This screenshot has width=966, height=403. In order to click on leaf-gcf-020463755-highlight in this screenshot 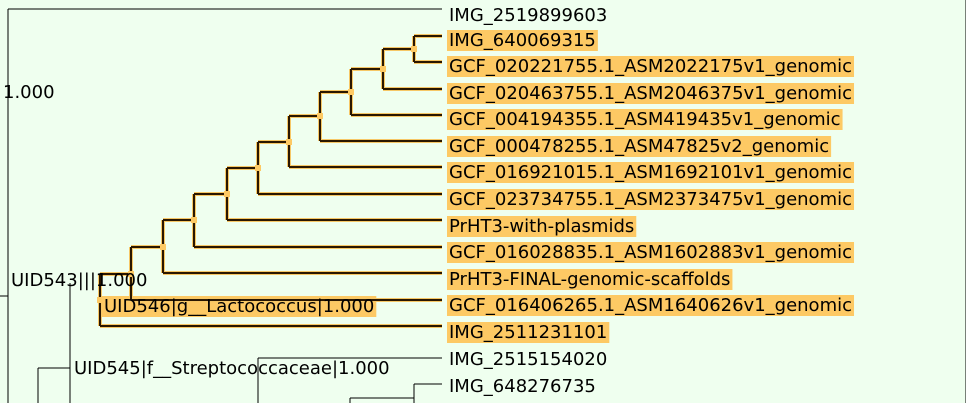, I will do `click(651, 93)`.